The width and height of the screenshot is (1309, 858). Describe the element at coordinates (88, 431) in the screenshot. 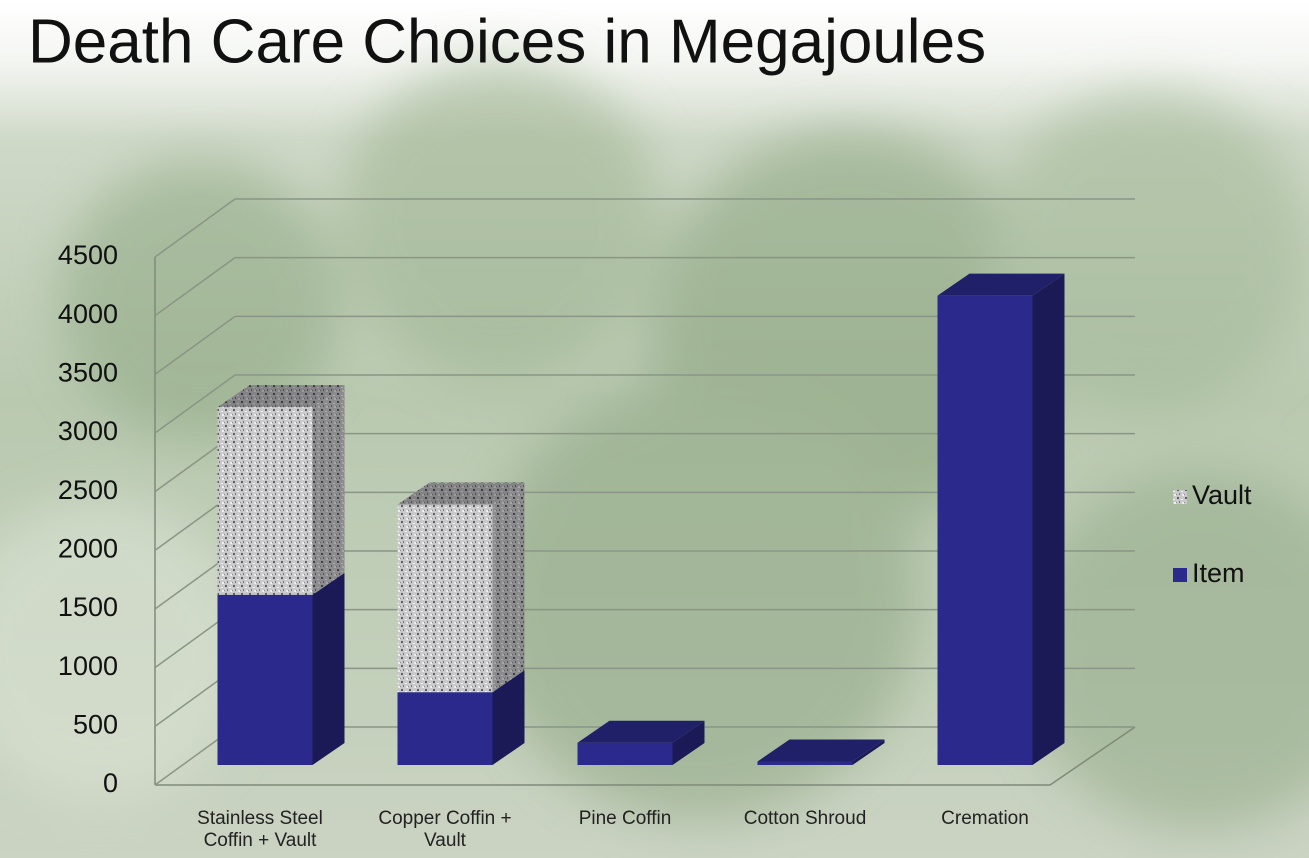

I see `y-tick-label: 3000` at that location.